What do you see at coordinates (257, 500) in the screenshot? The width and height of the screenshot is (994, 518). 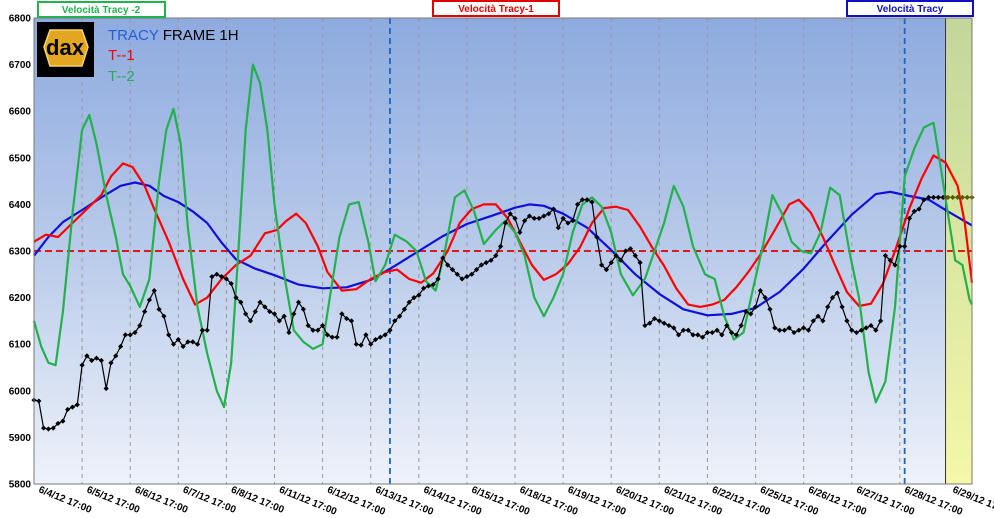 I see `x-tick-label: 6/8/12 17:00` at bounding box center [257, 500].